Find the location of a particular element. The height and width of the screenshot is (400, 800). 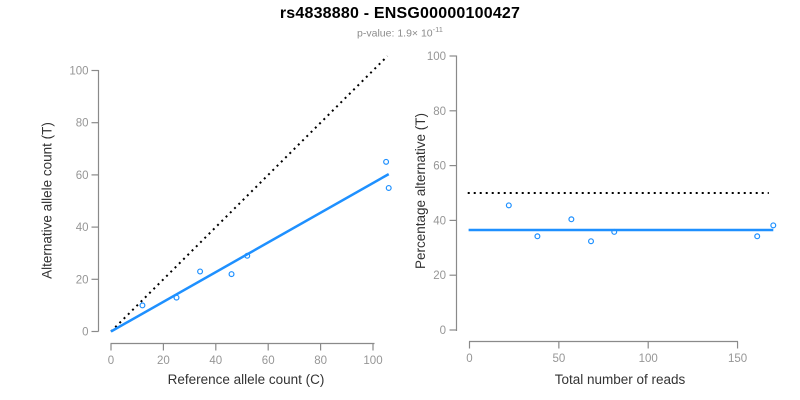

allele-counts-y-tick-label: 40 is located at coordinates (82, 228).